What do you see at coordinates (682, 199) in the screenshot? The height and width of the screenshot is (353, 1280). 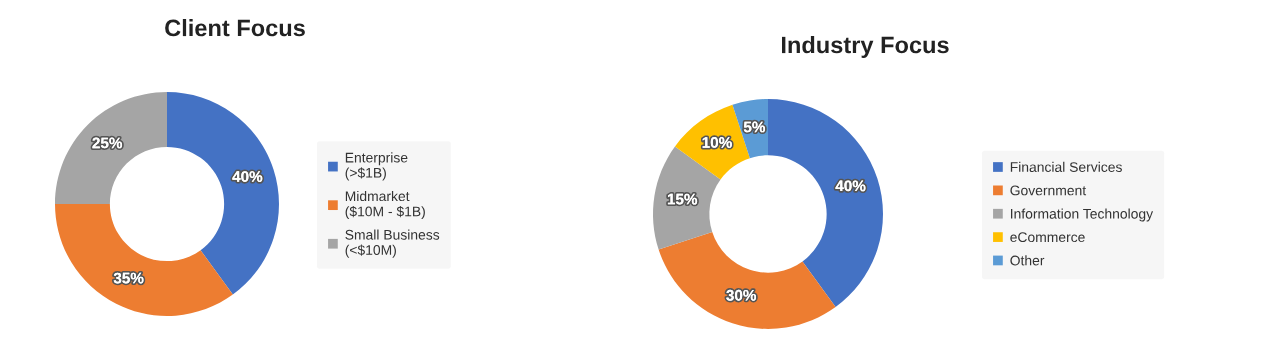 I see `data-label: 15%` at bounding box center [682, 199].